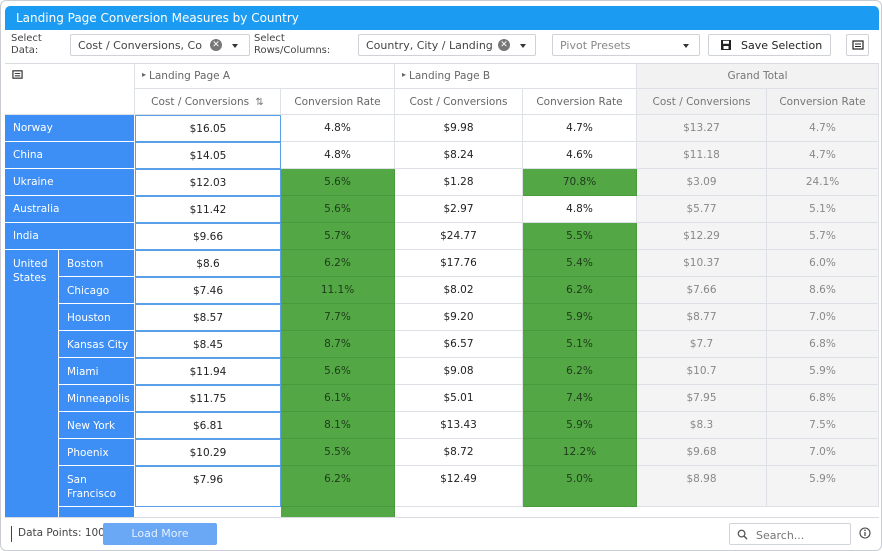 The height and width of the screenshot is (551, 882). Describe the element at coordinates (338, 102) in the screenshot. I see `column-header-a-rate: Conversion Rate` at that location.